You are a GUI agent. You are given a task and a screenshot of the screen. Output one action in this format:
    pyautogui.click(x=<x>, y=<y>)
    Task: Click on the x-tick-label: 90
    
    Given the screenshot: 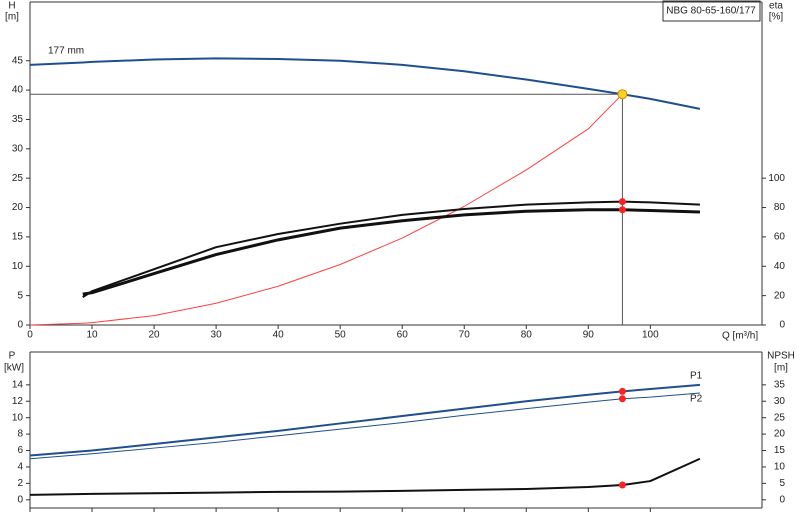 What is the action you would take?
    pyautogui.click(x=589, y=335)
    